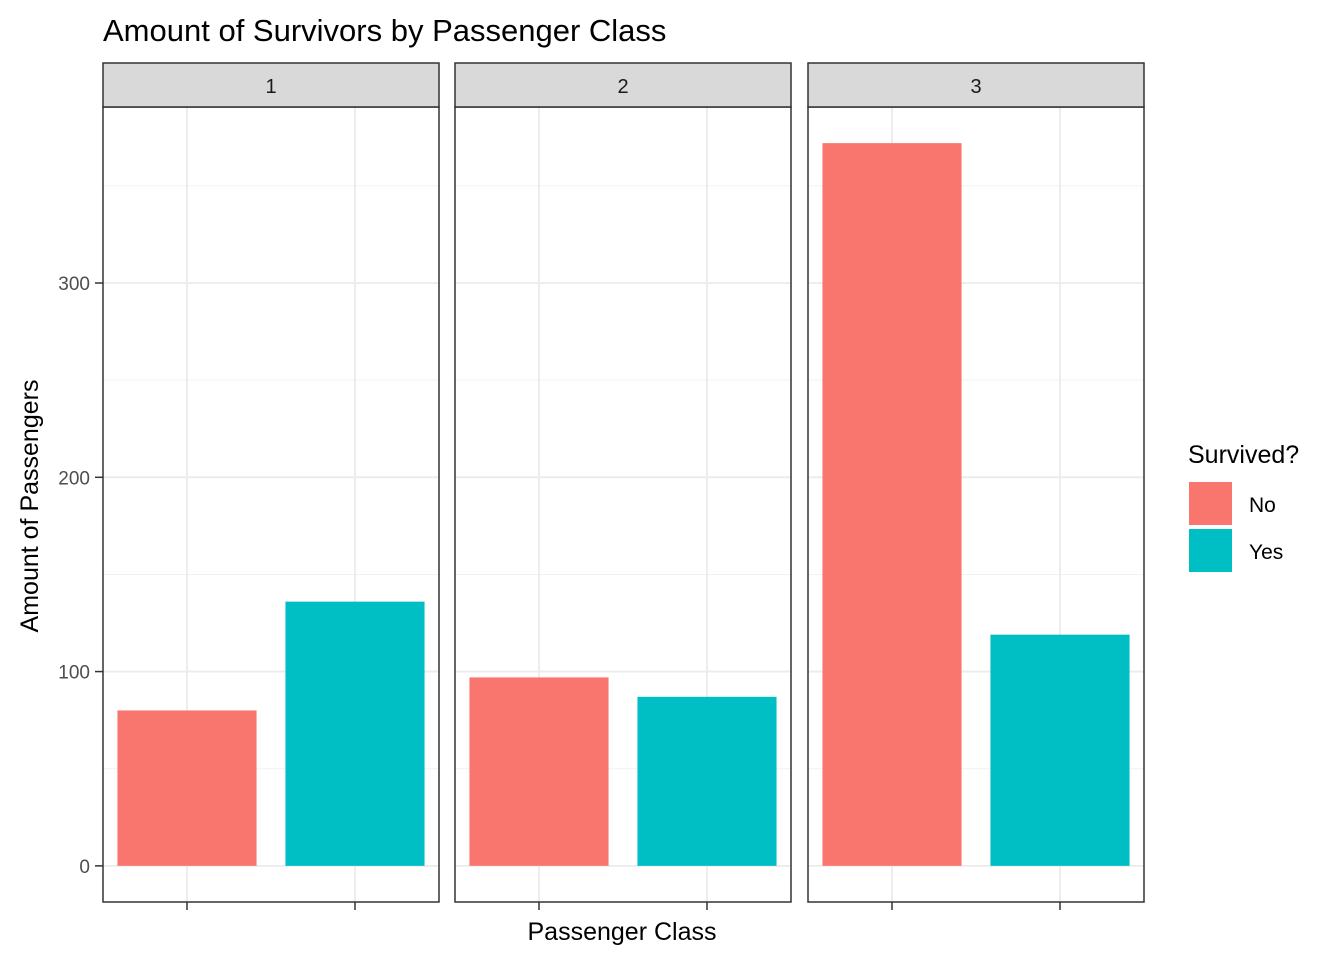 The height and width of the screenshot is (960, 1344). What do you see at coordinates (539, 771) in the screenshot?
I see `bar-class-2-no` at bounding box center [539, 771].